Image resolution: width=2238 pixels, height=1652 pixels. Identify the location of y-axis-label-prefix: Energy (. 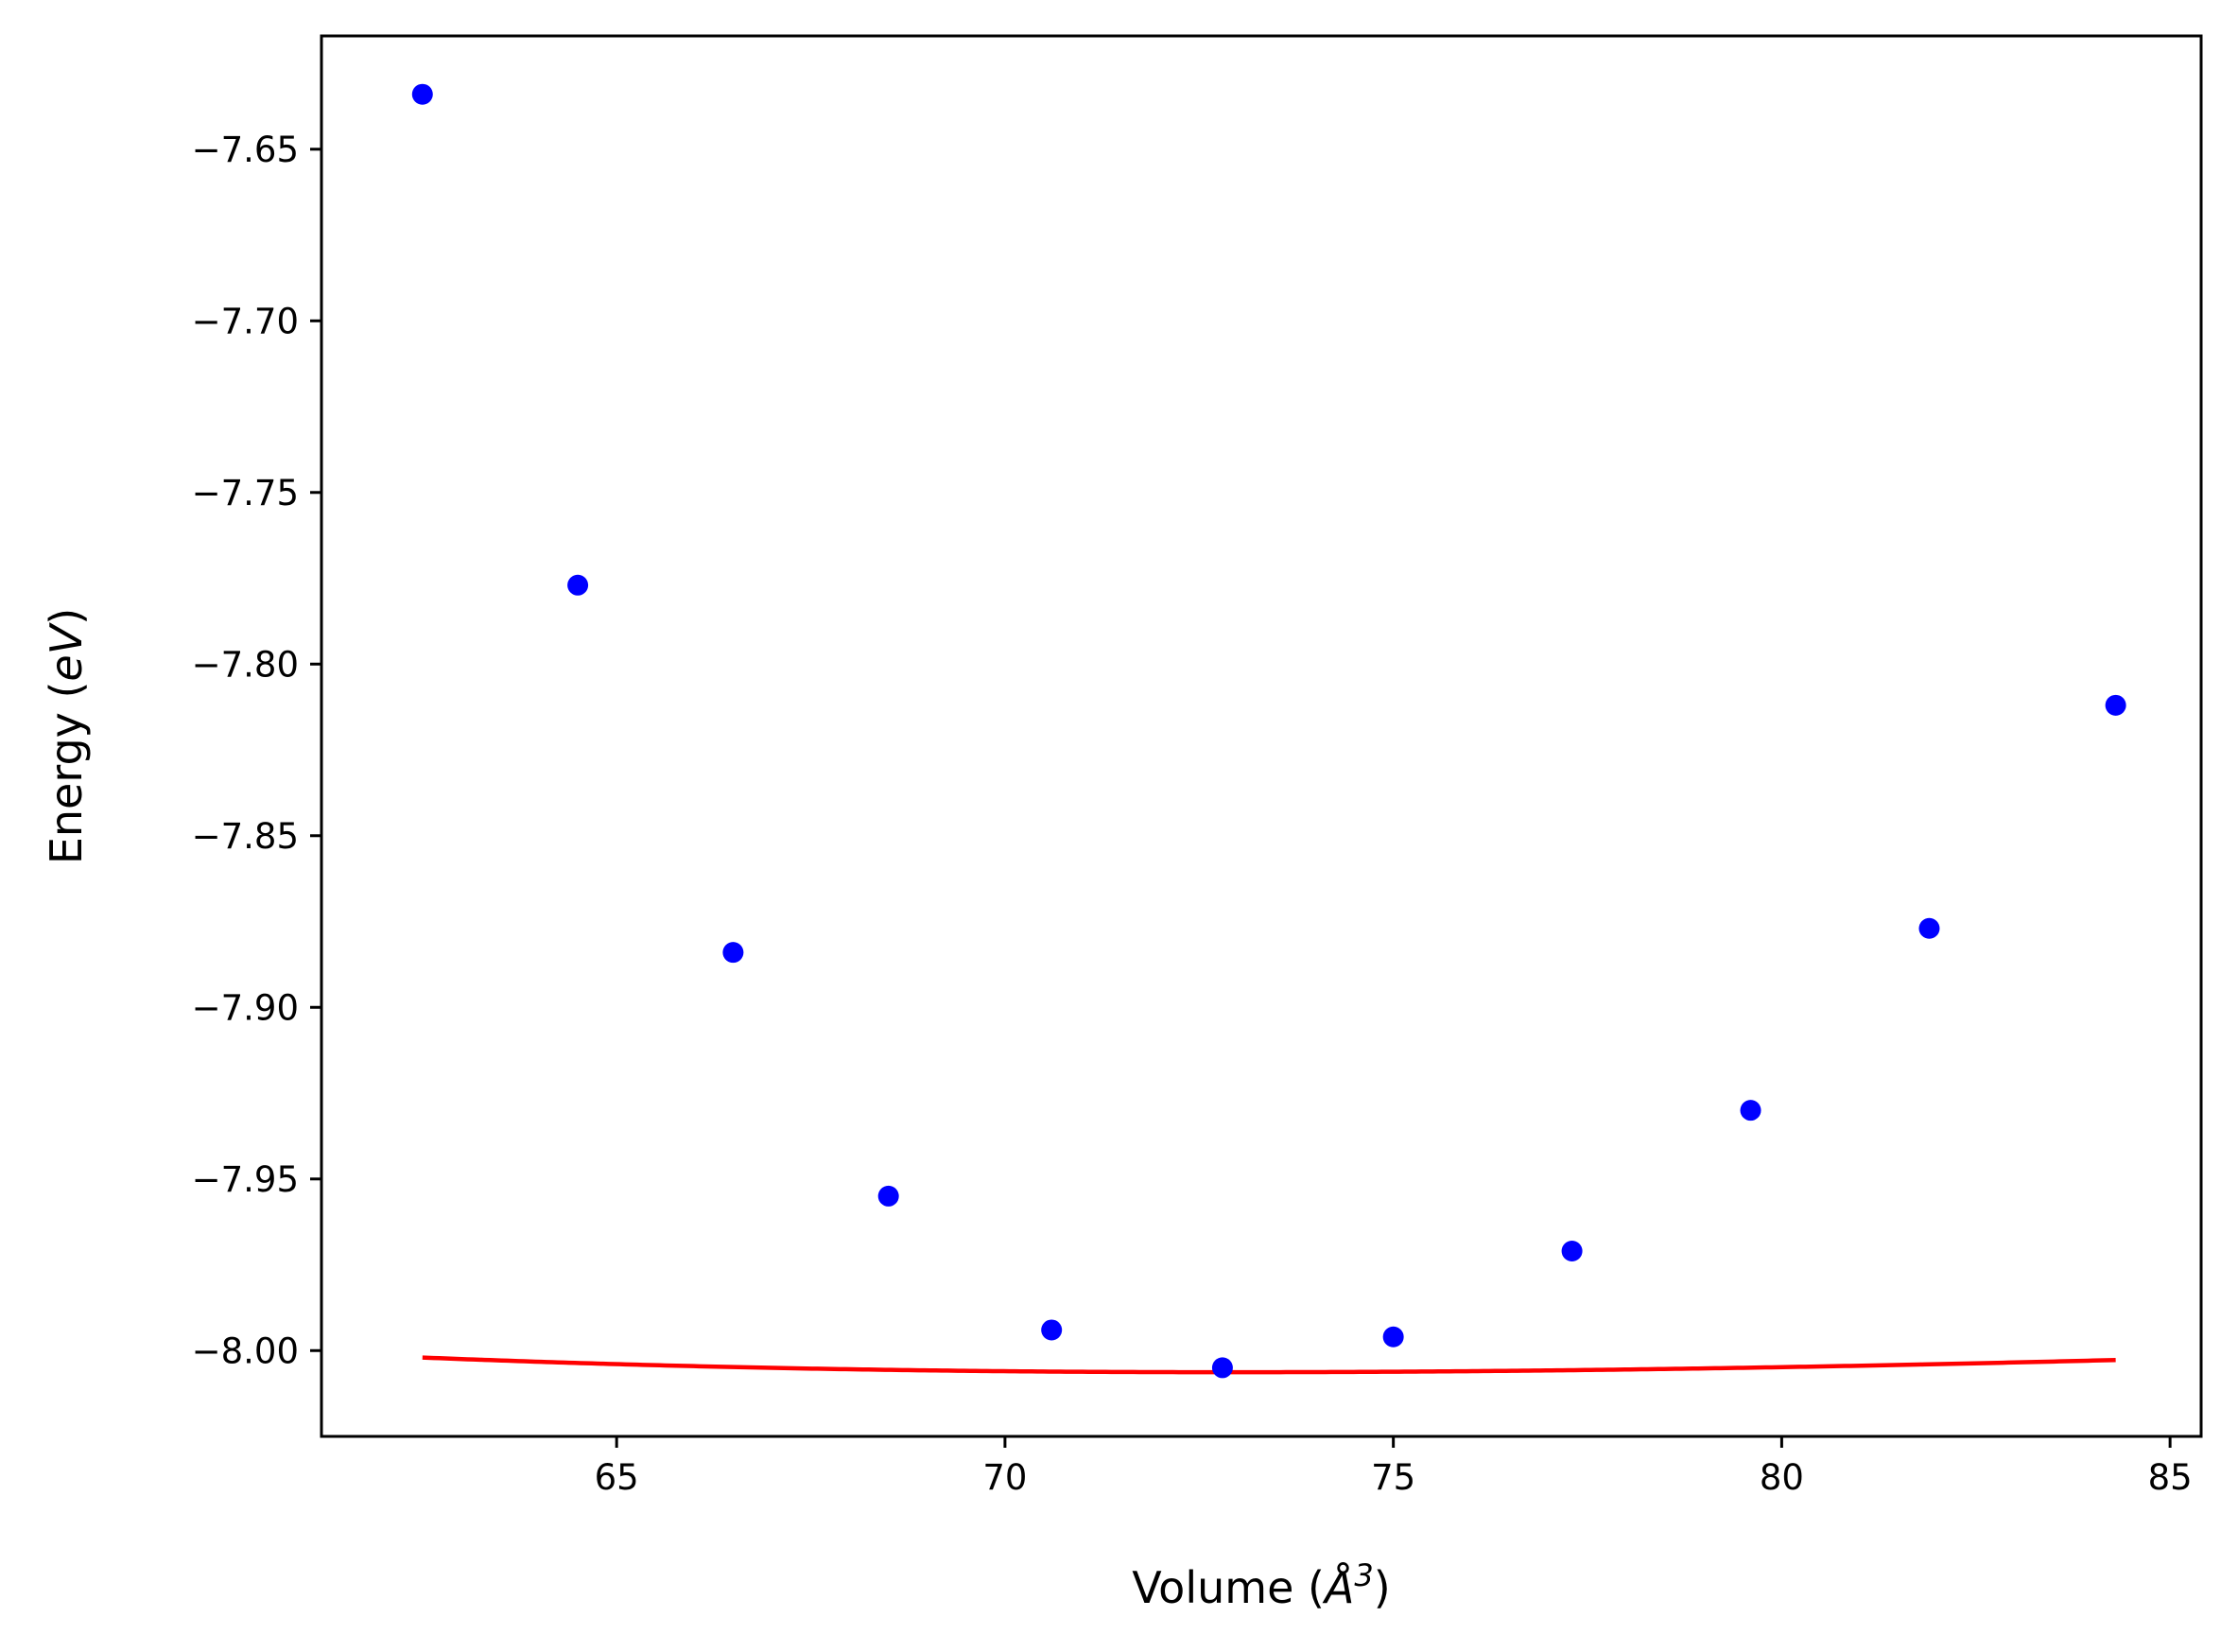
(66, 774).